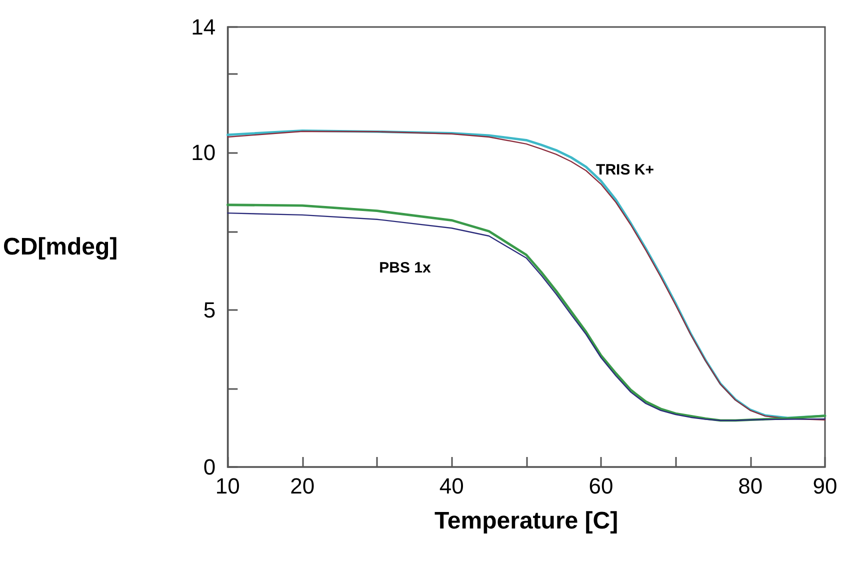 This screenshot has height=564, width=845. Describe the element at coordinates (601, 486) in the screenshot. I see `x-tick-label: 60` at that location.